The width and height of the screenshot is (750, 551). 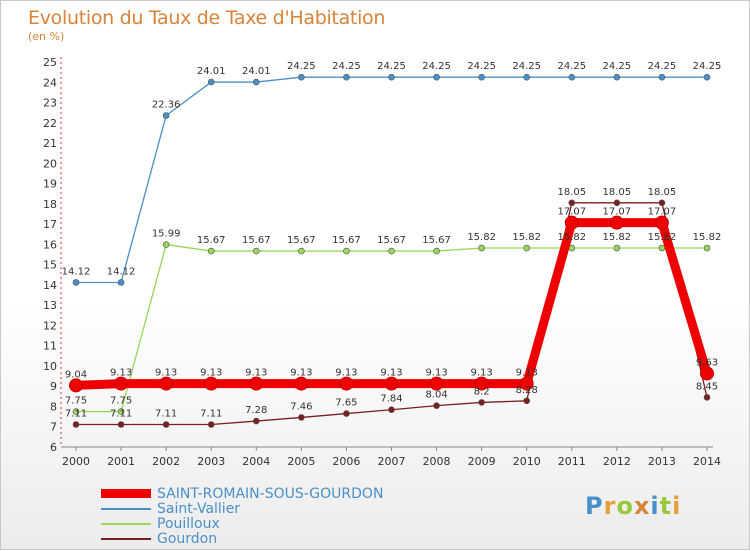 What do you see at coordinates (76, 461) in the screenshot?
I see `x-tick-label: 2000` at bounding box center [76, 461].